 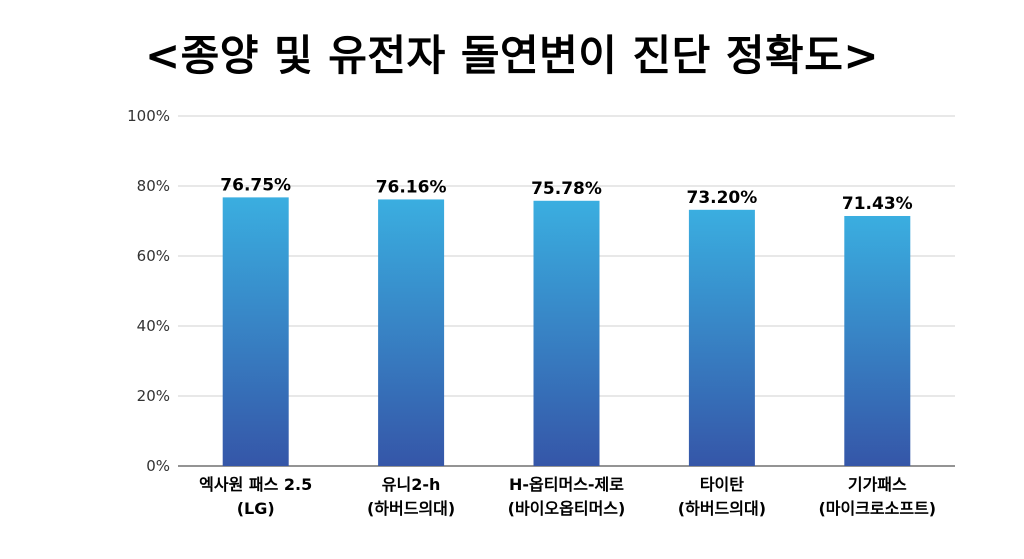 What do you see at coordinates (153, 326) in the screenshot?
I see `y-tick-label: 40%` at bounding box center [153, 326].